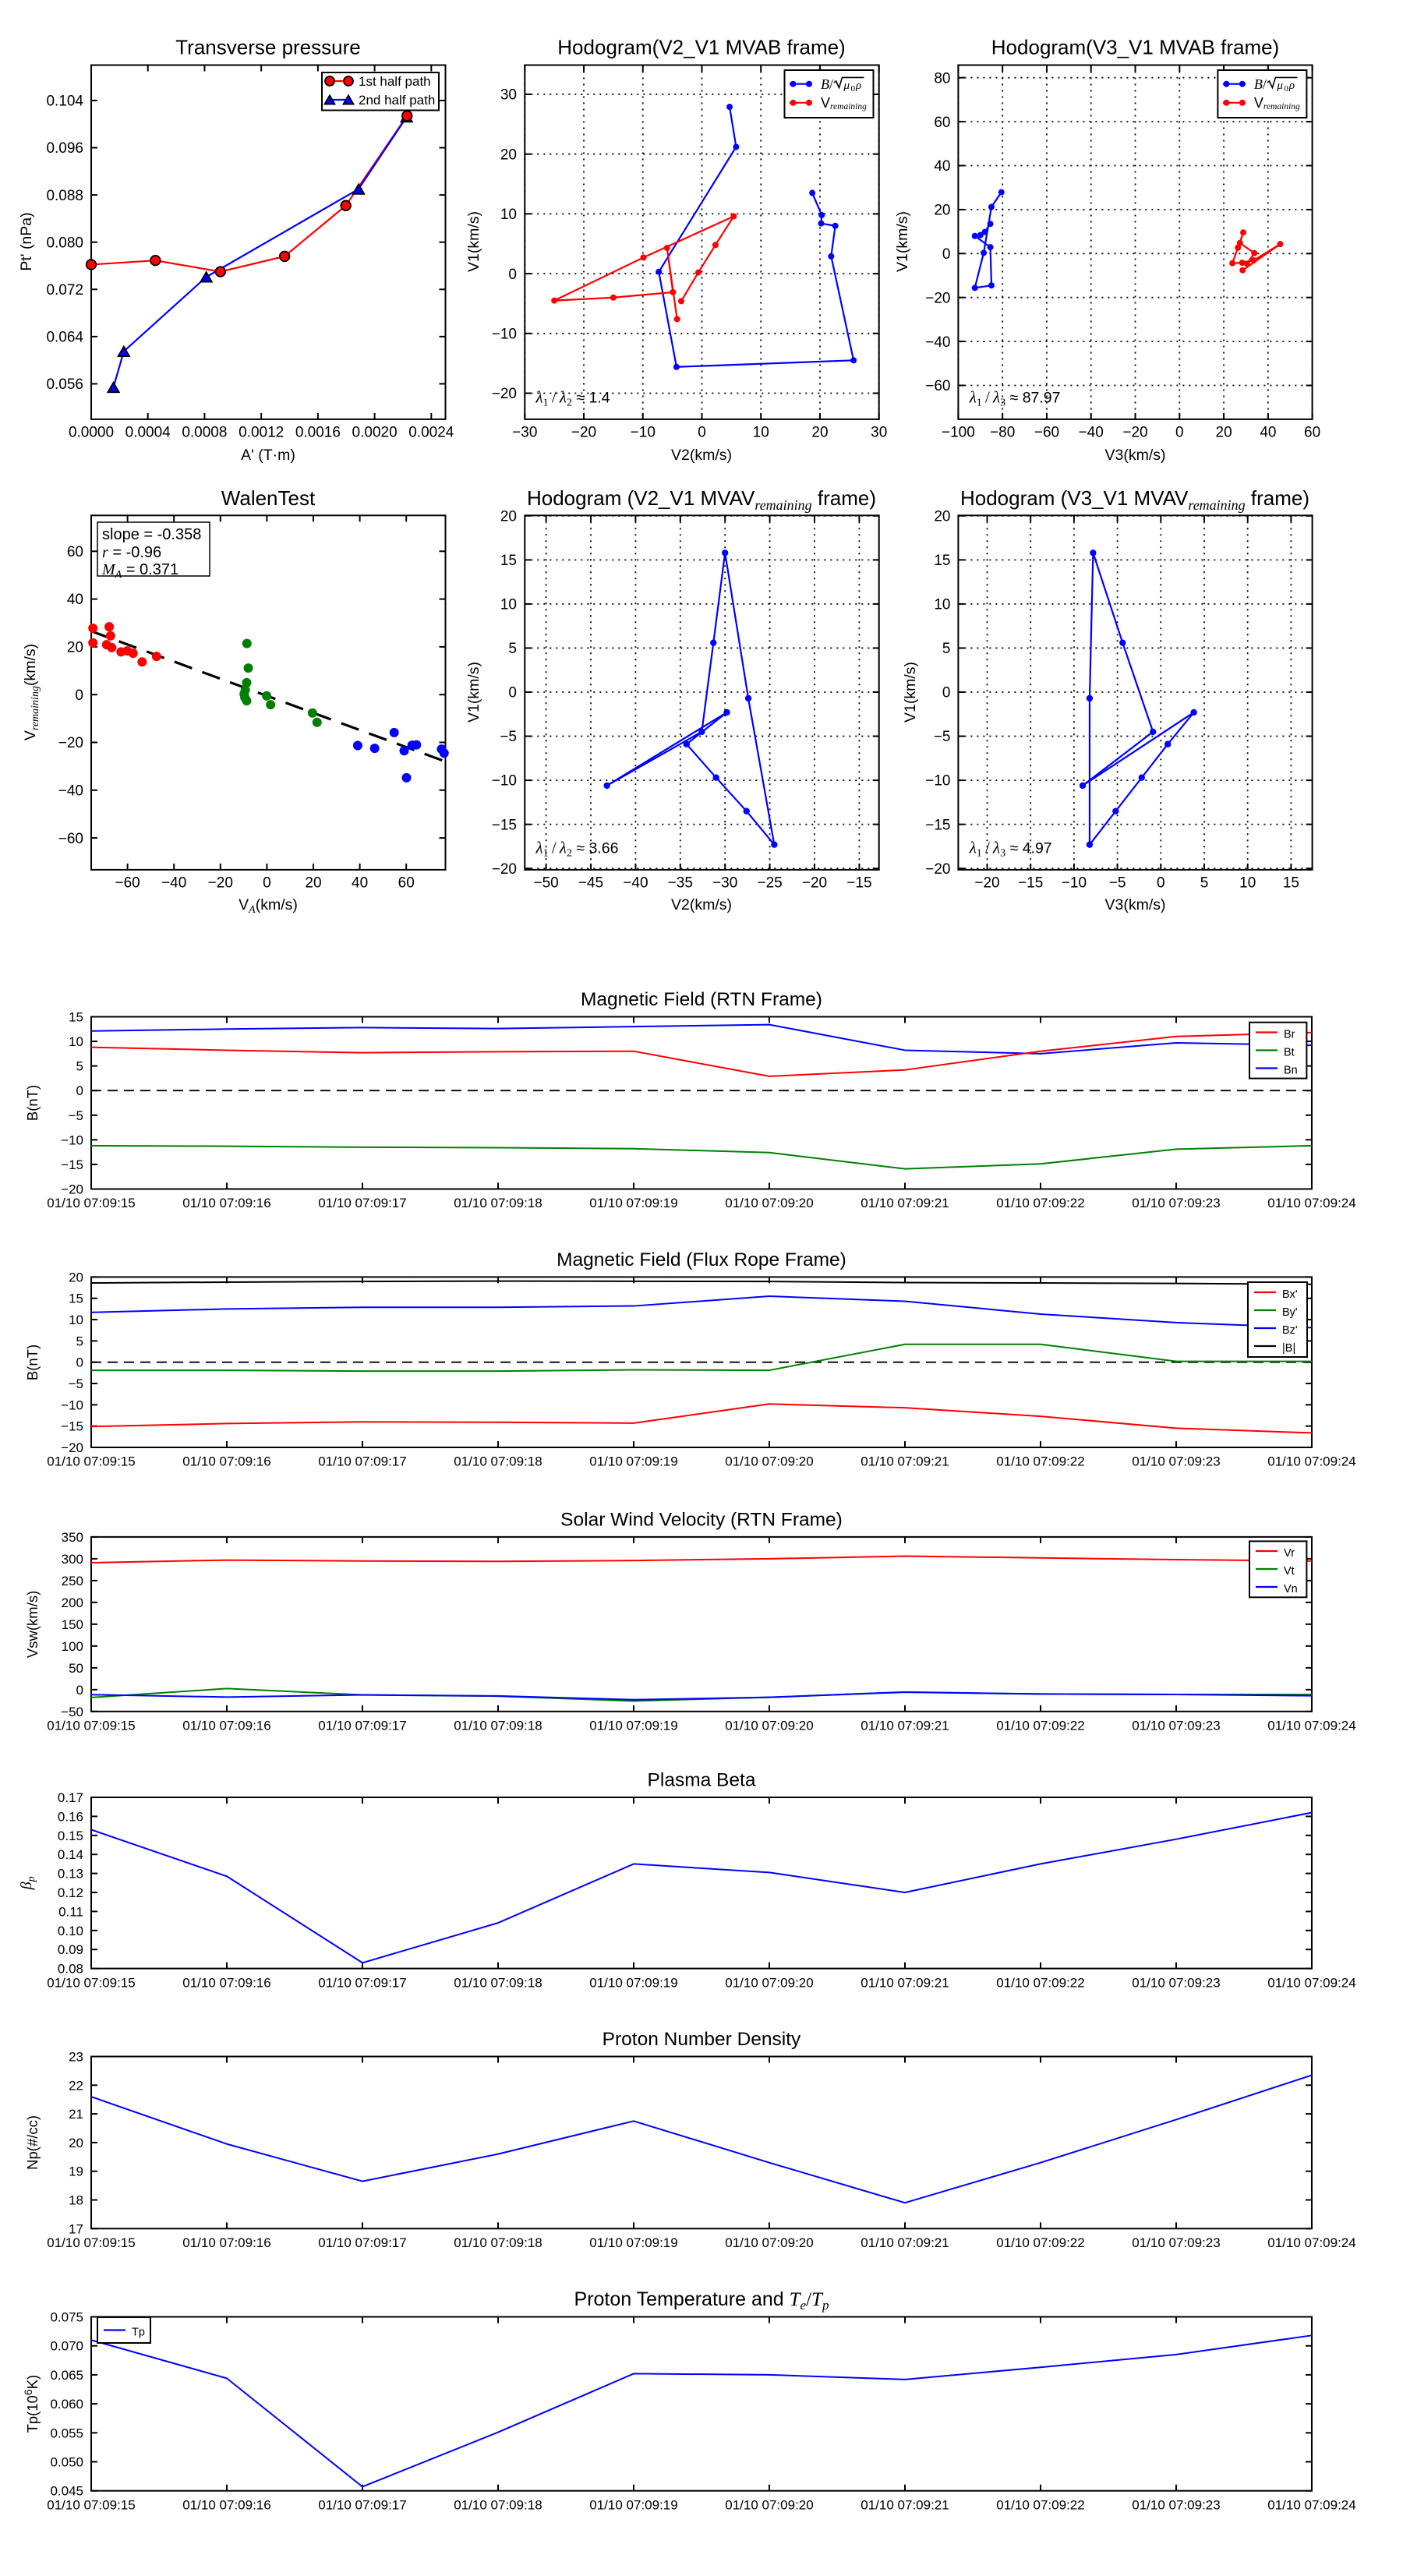 This screenshot has height=2576, width=1403. Describe the element at coordinates (64, 290) in the screenshot. I see `svg-text: 0.072` at that location.